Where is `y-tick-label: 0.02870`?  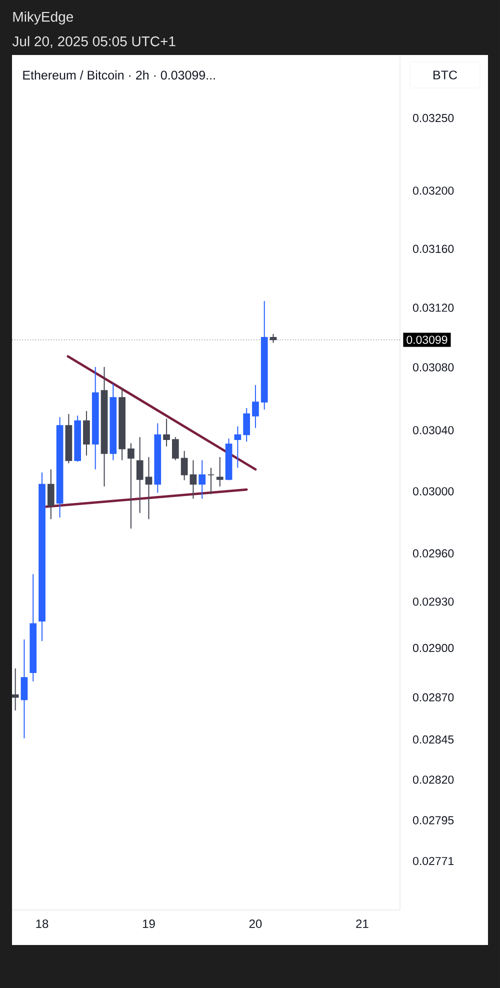
y-tick-label: 0.02870 is located at coordinates (433, 697).